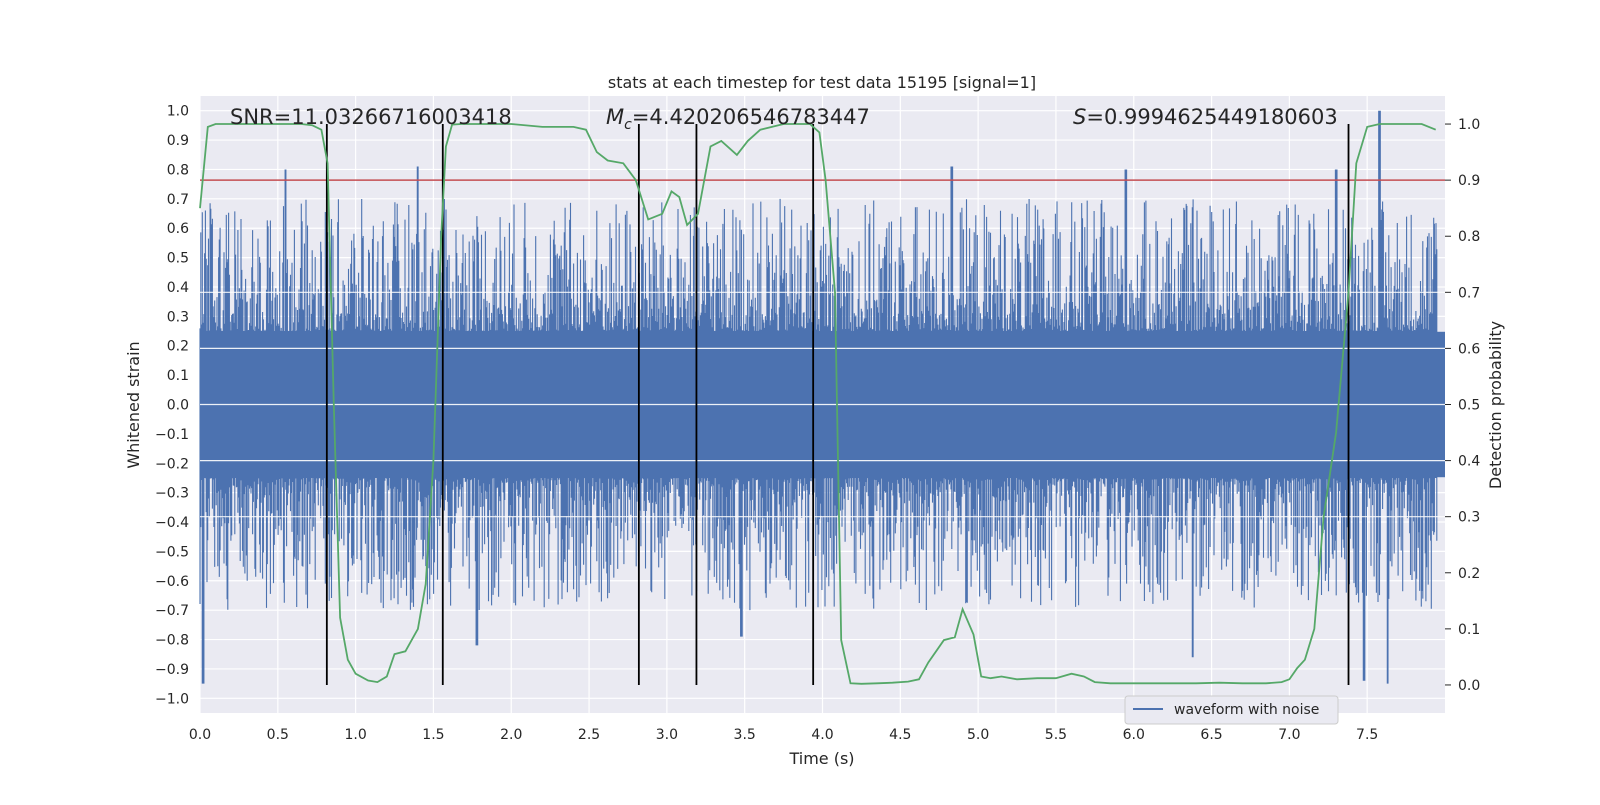 The width and height of the screenshot is (1600, 805). Describe the element at coordinates (178, 317) in the screenshot. I see `y-left-tick-label: 0.3` at that location.